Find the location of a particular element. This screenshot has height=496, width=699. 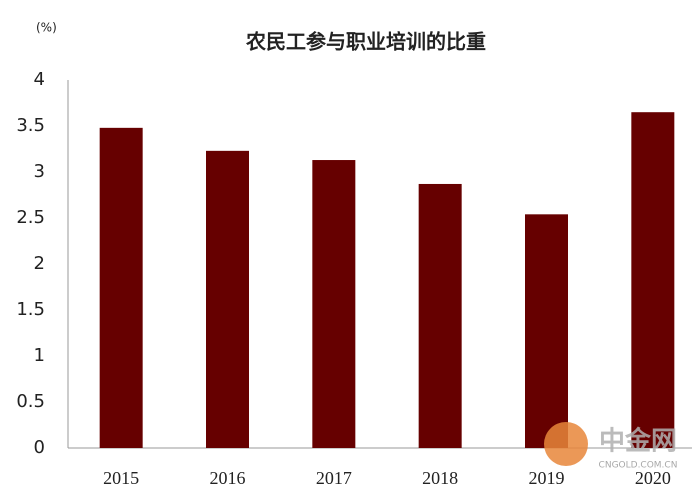

y-tick-label: 1 is located at coordinates (39, 355).